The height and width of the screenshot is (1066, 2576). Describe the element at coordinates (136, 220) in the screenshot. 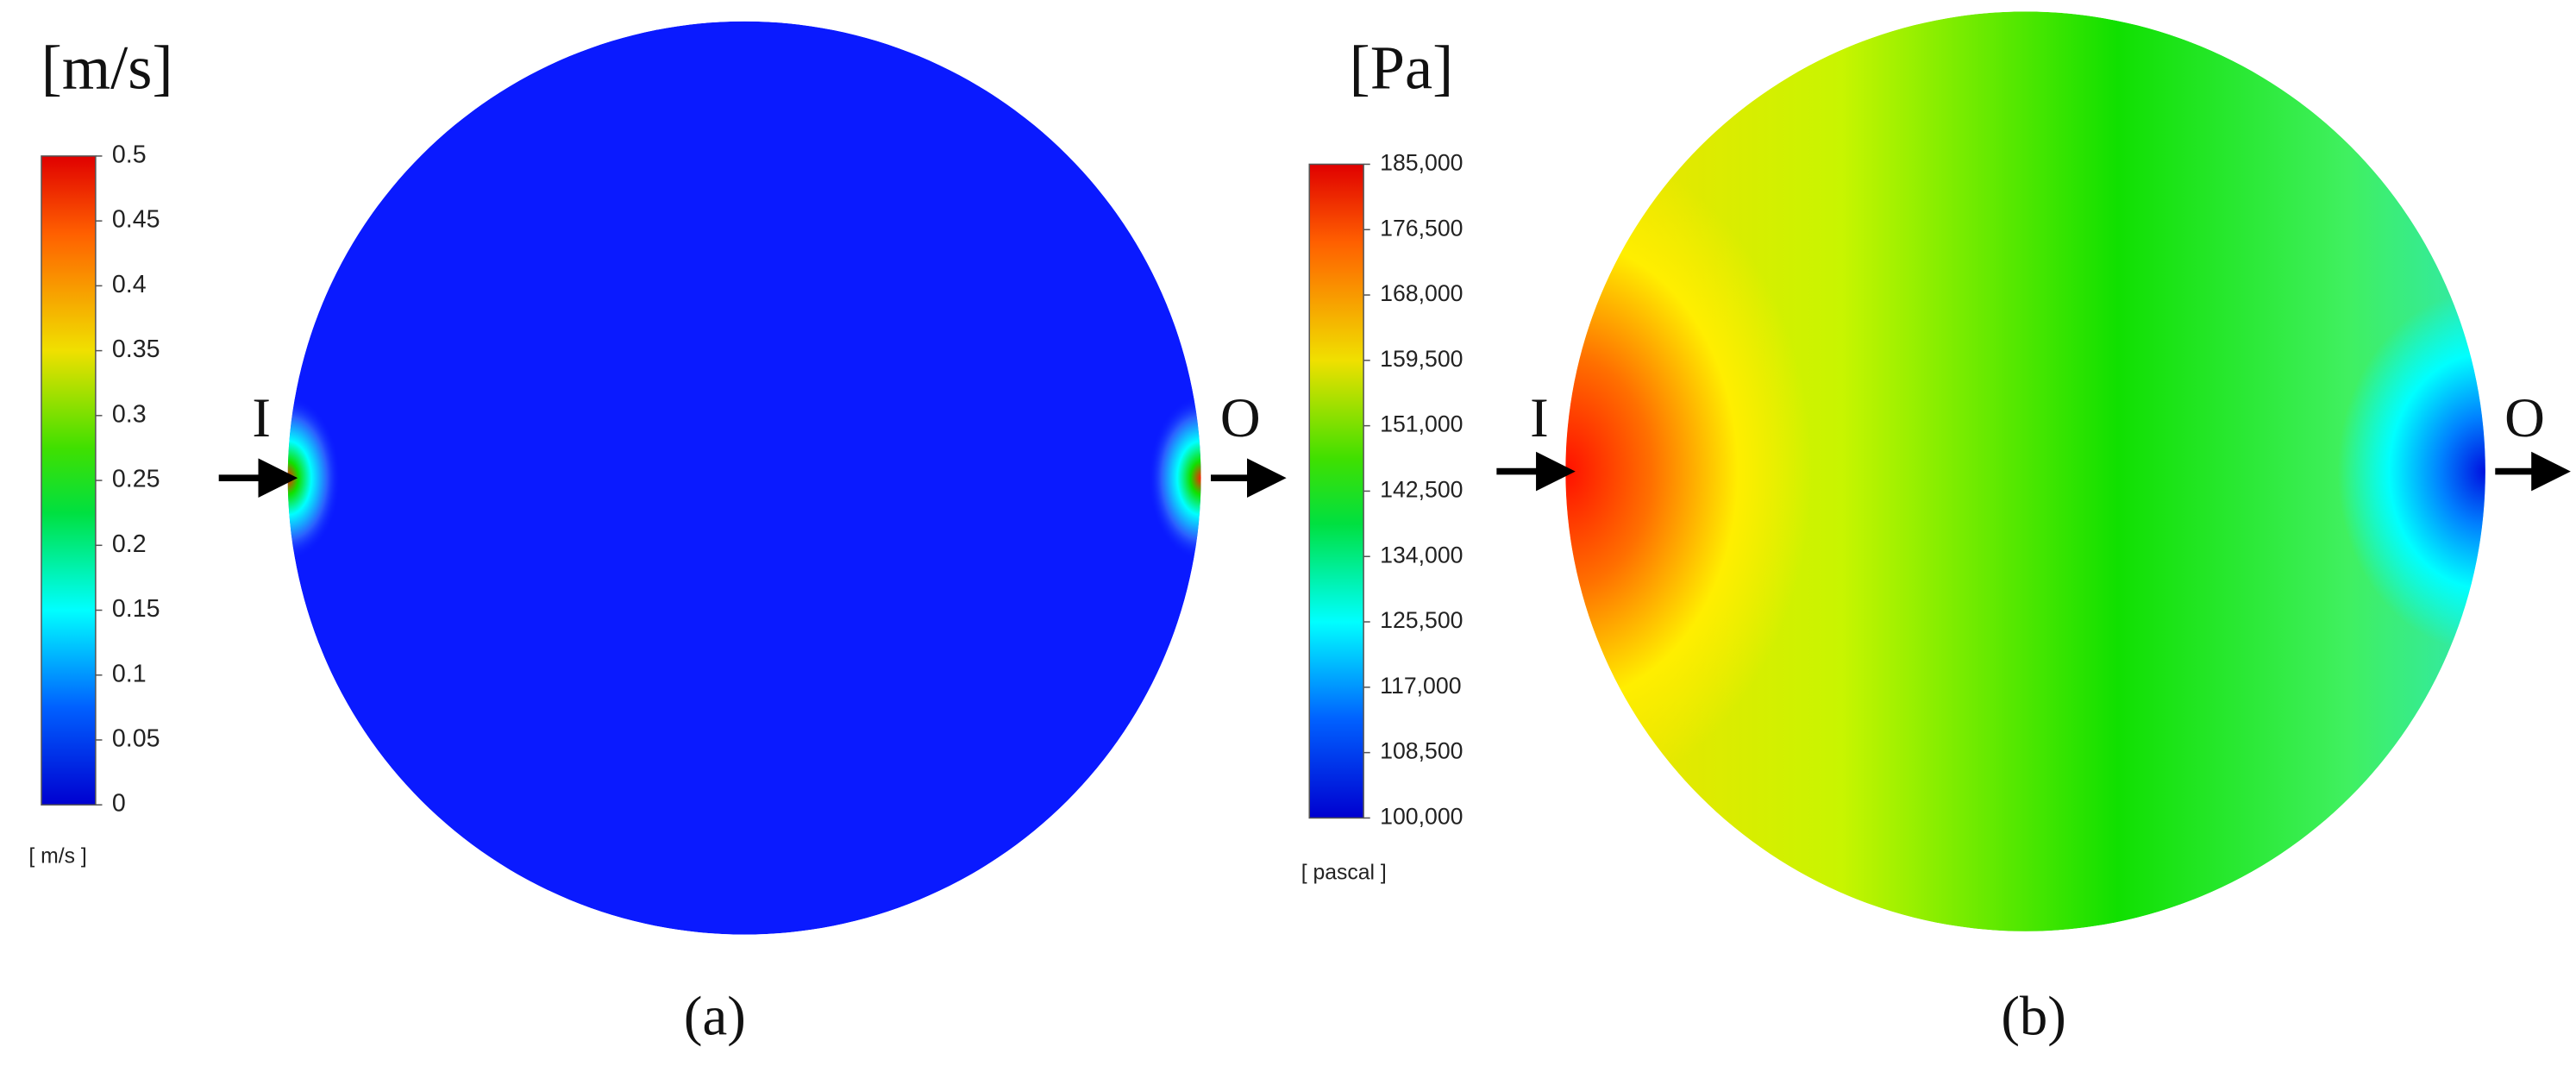

I see `colorbar-tick-label: 0.45` at that location.